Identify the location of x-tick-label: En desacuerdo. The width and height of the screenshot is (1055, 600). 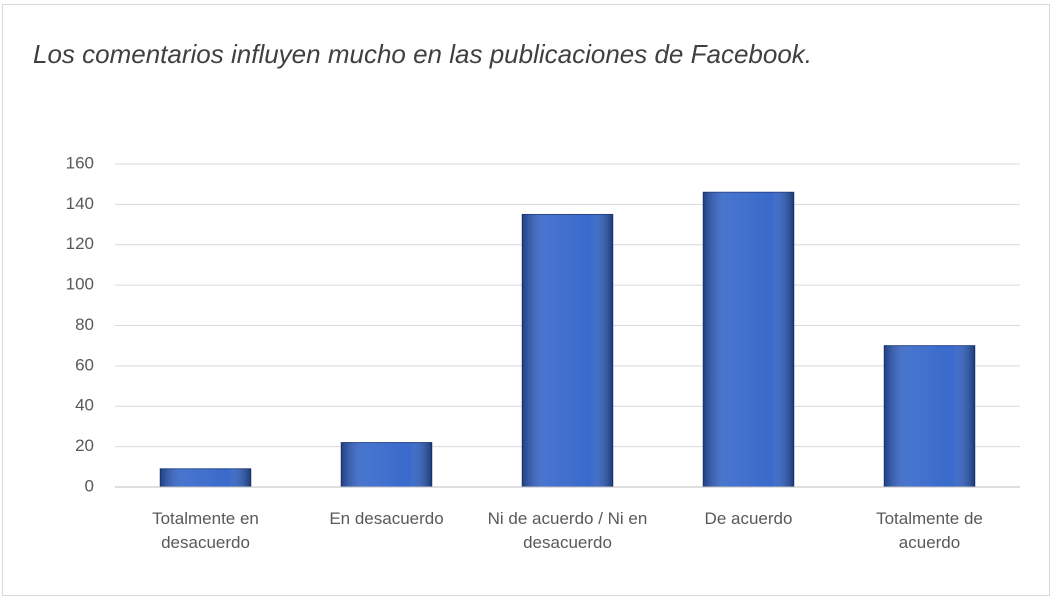
(386, 518).